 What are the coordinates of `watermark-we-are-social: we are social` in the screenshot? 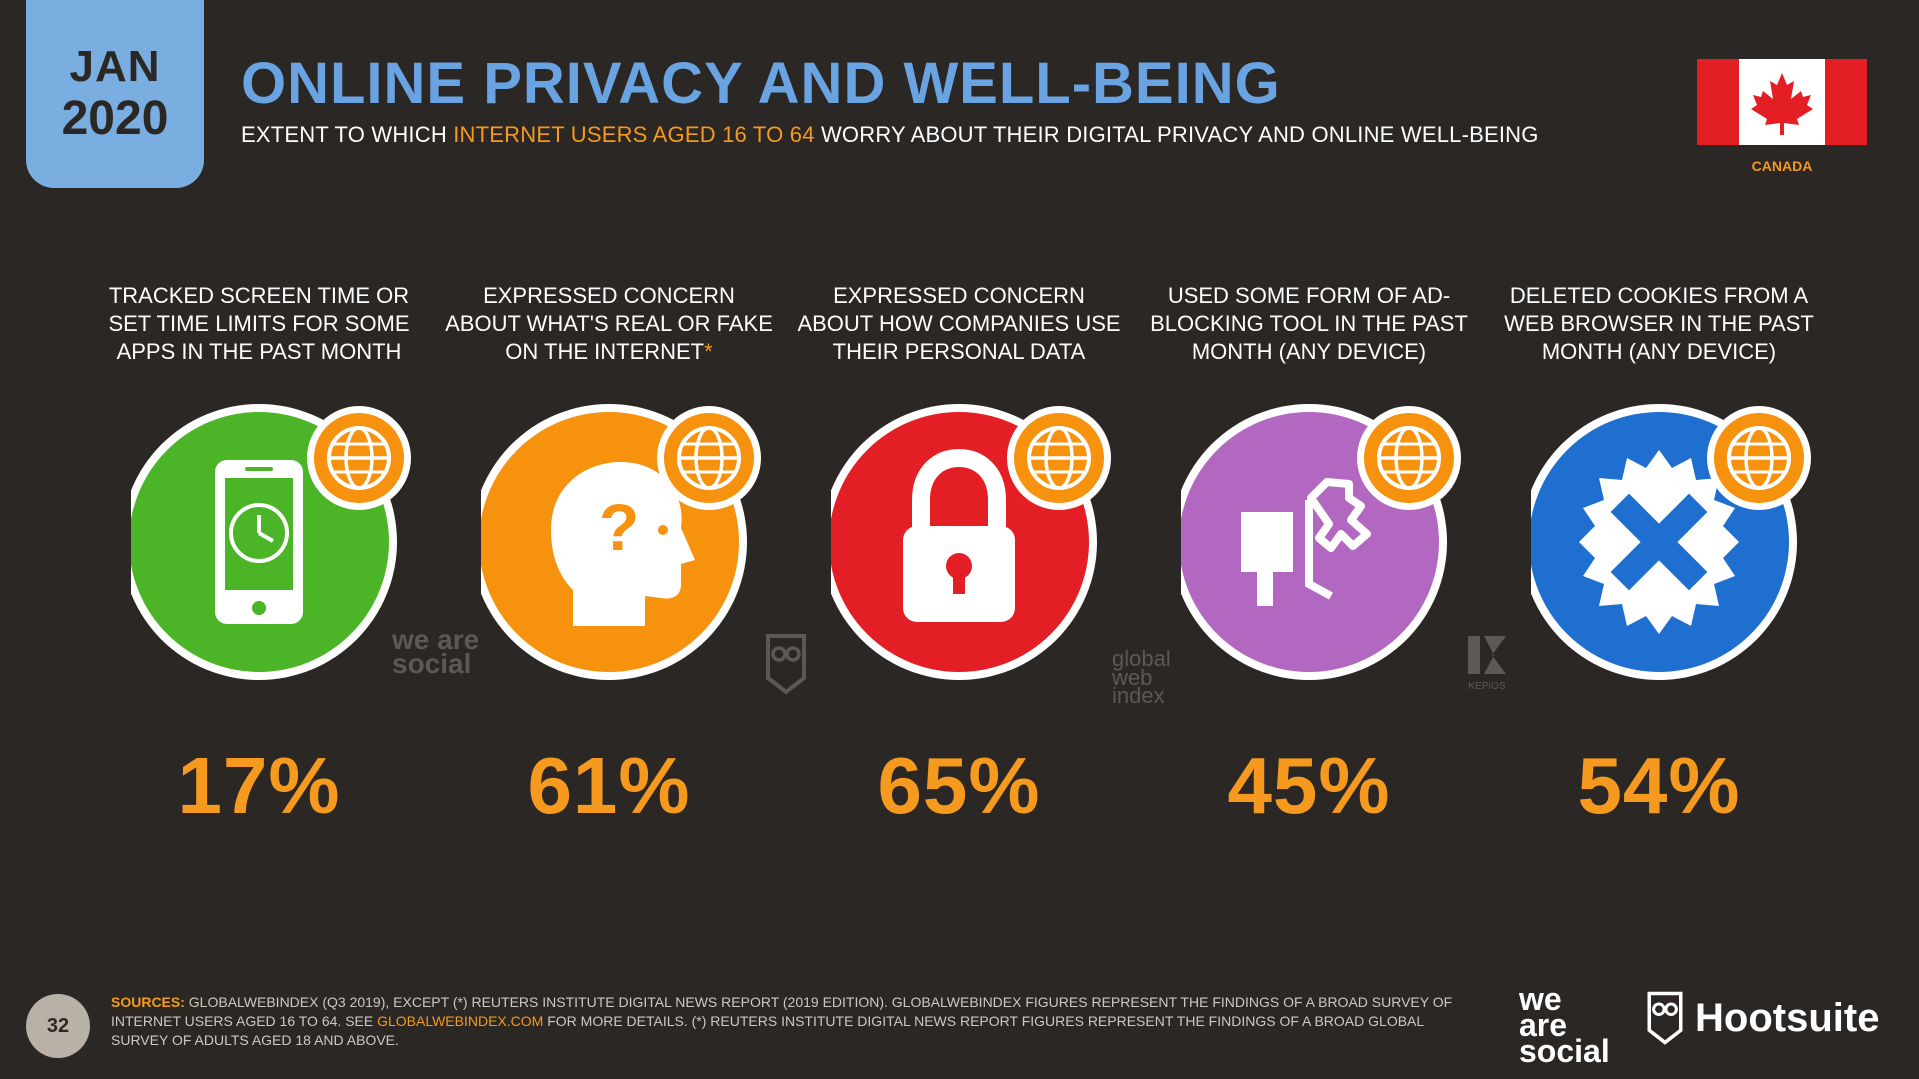 It's located at (436, 651).